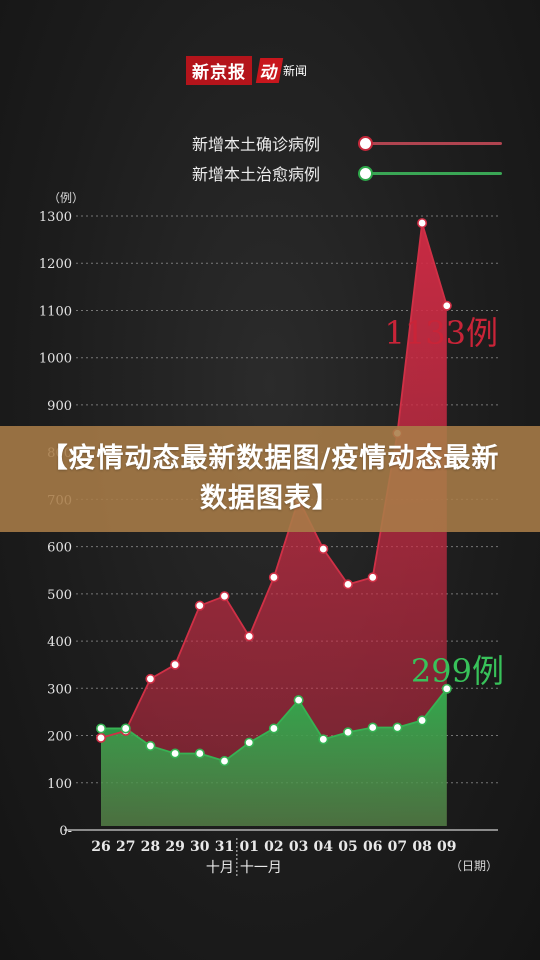  Describe the element at coordinates (220, 868) in the screenshot. I see `month-label: 十月` at that location.